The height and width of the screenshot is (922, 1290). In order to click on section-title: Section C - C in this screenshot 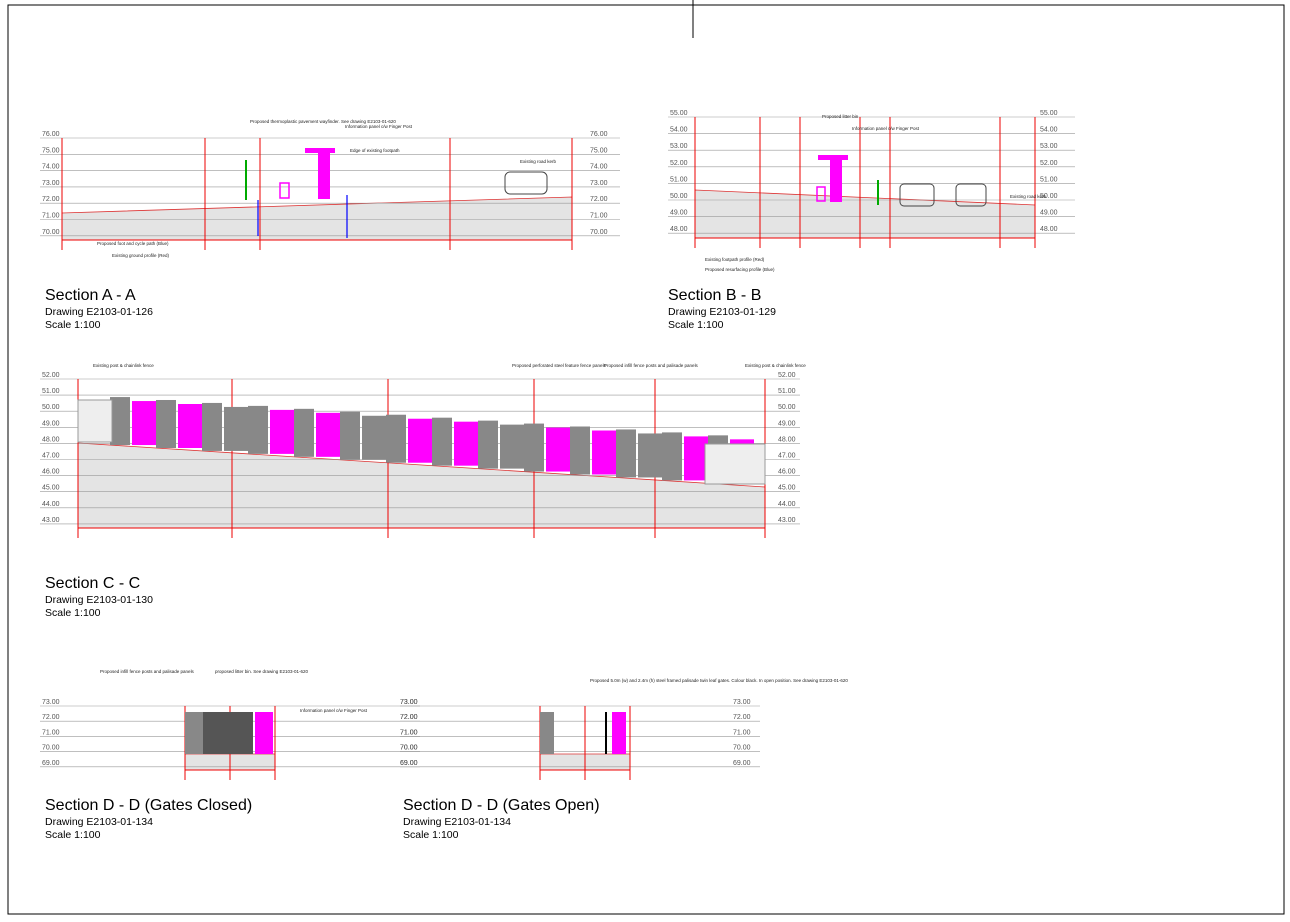, I will do `click(92, 583)`.